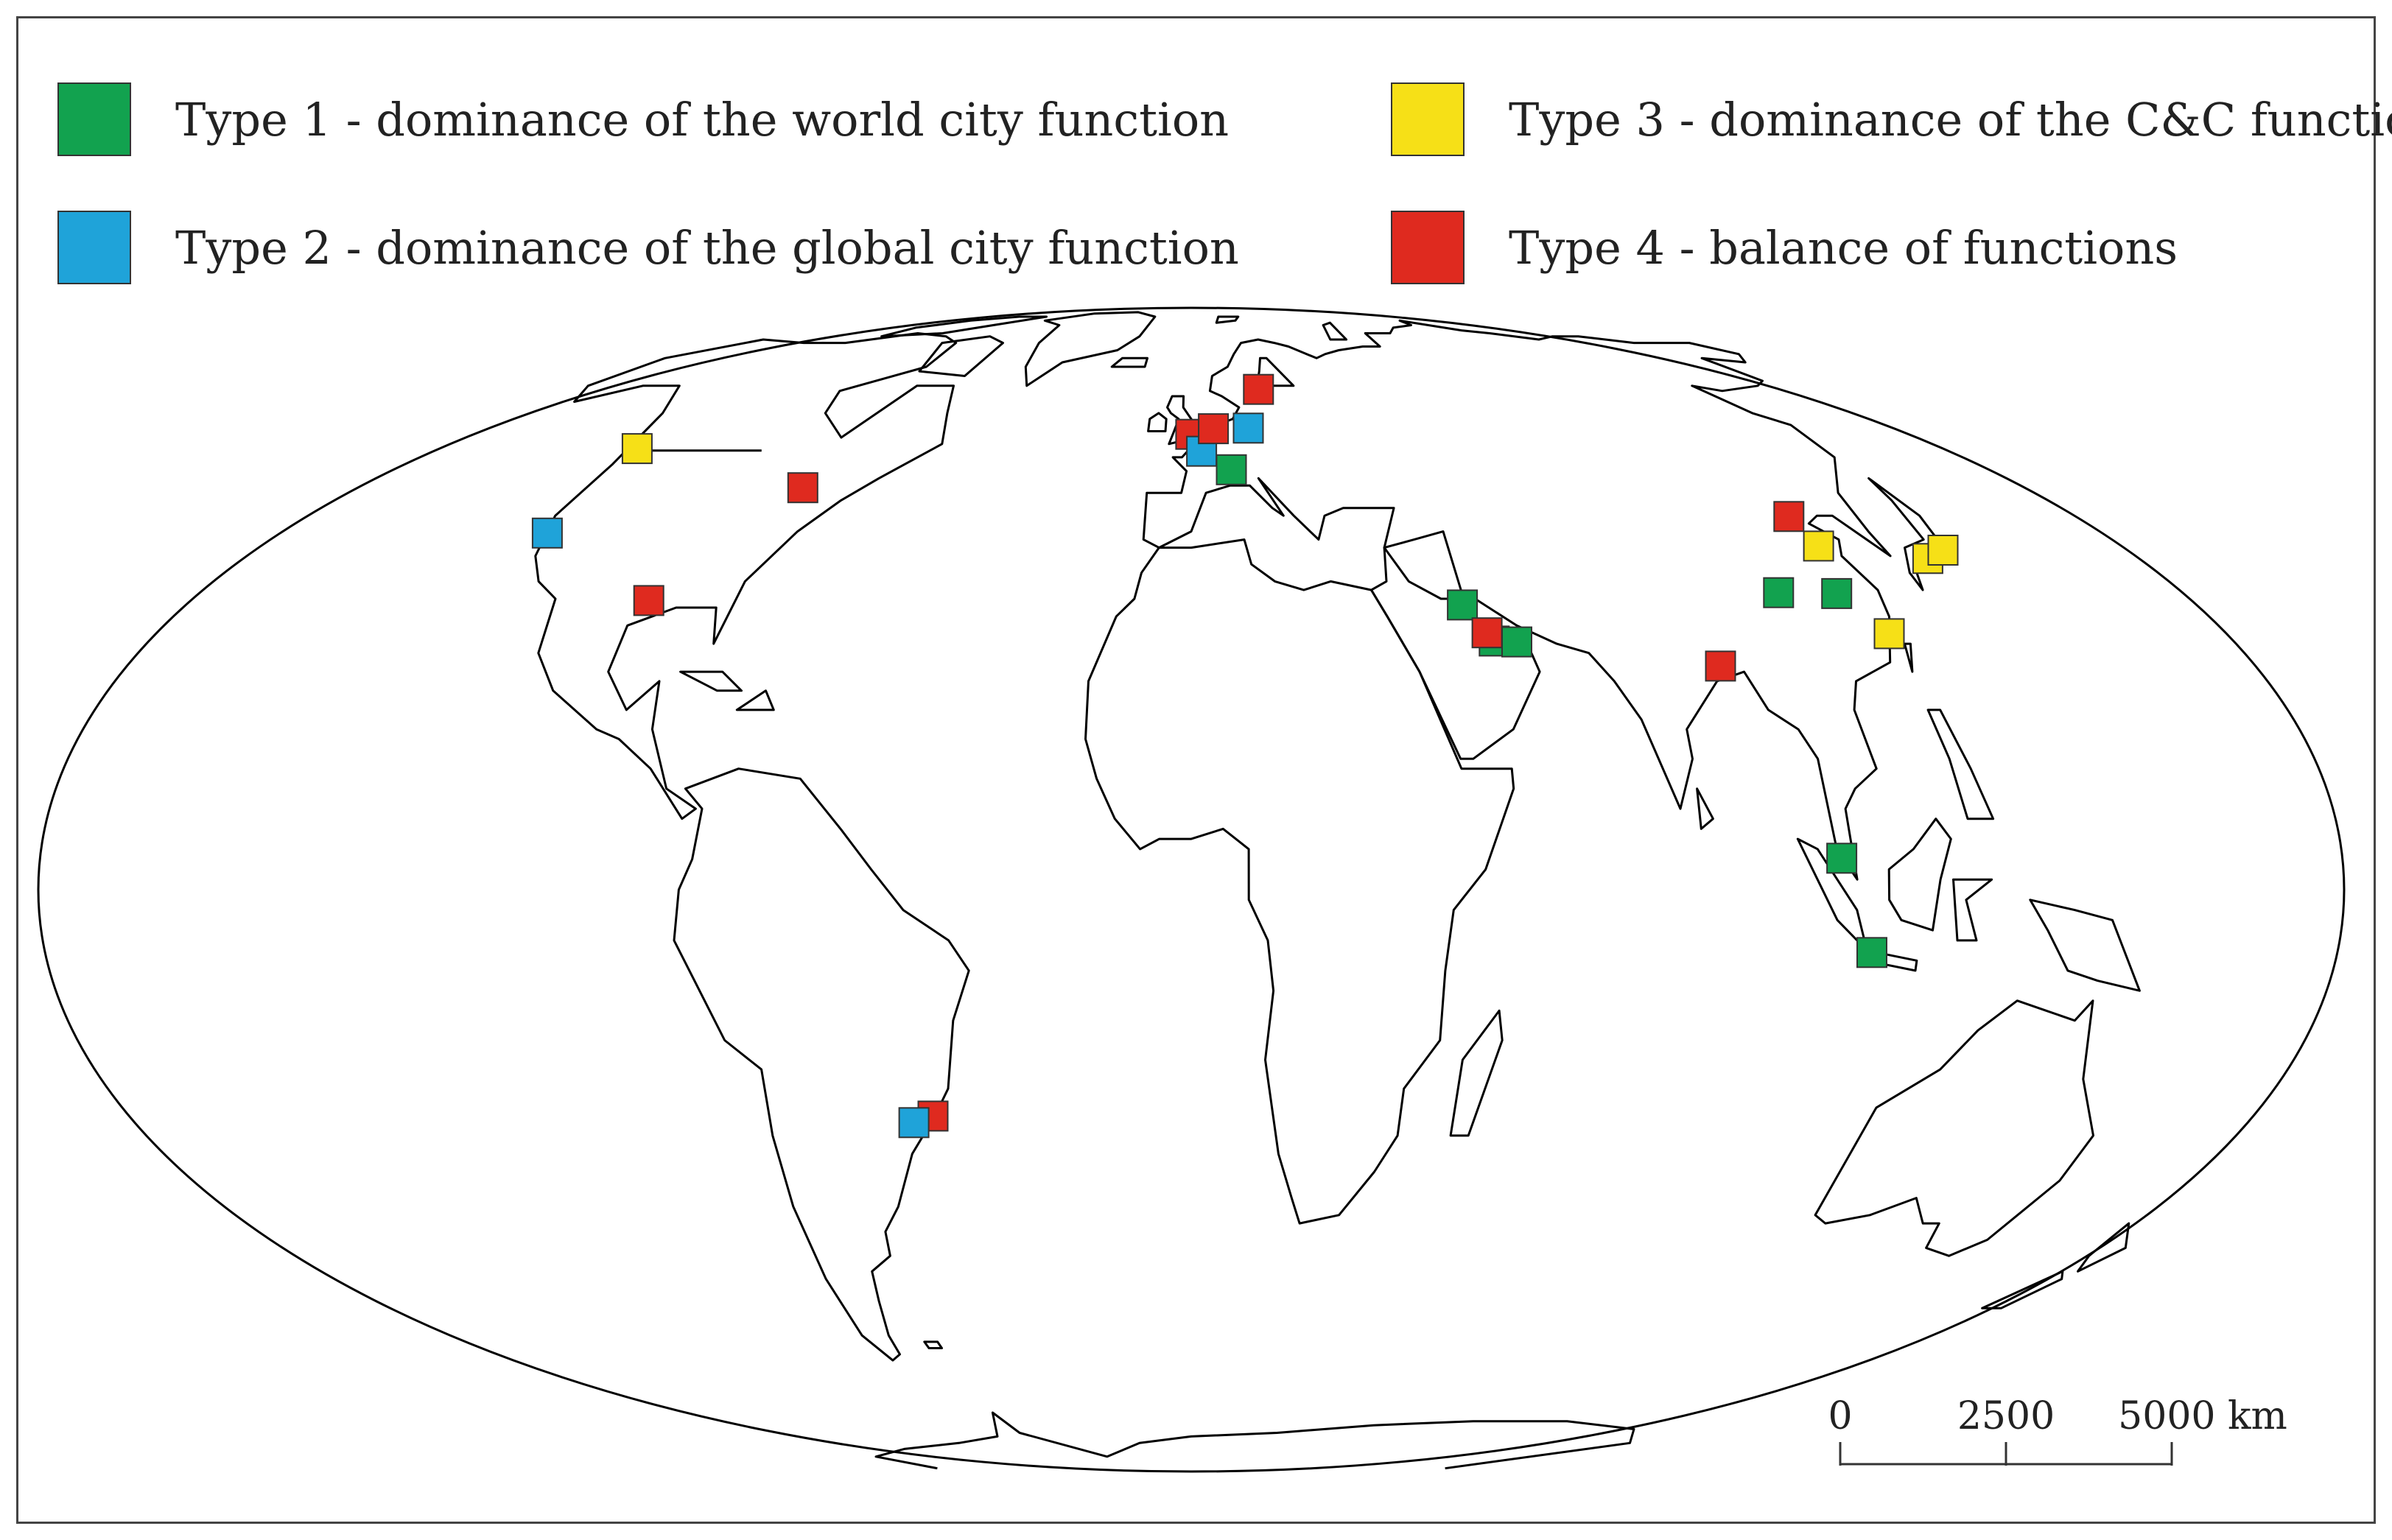 This screenshot has width=2392, height=1540. Describe the element at coordinates (1424, 565) in the screenshot. I see `land-arabia-inner` at that location.